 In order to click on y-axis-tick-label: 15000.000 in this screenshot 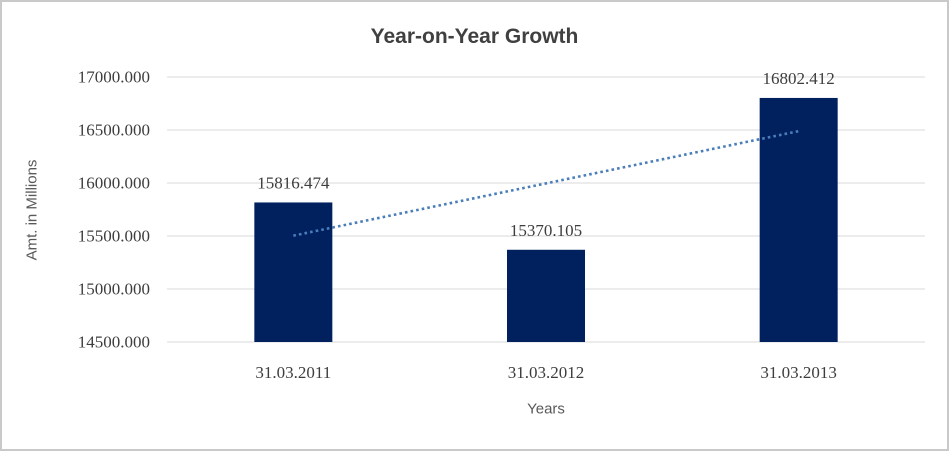, I will do `click(114, 289)`.